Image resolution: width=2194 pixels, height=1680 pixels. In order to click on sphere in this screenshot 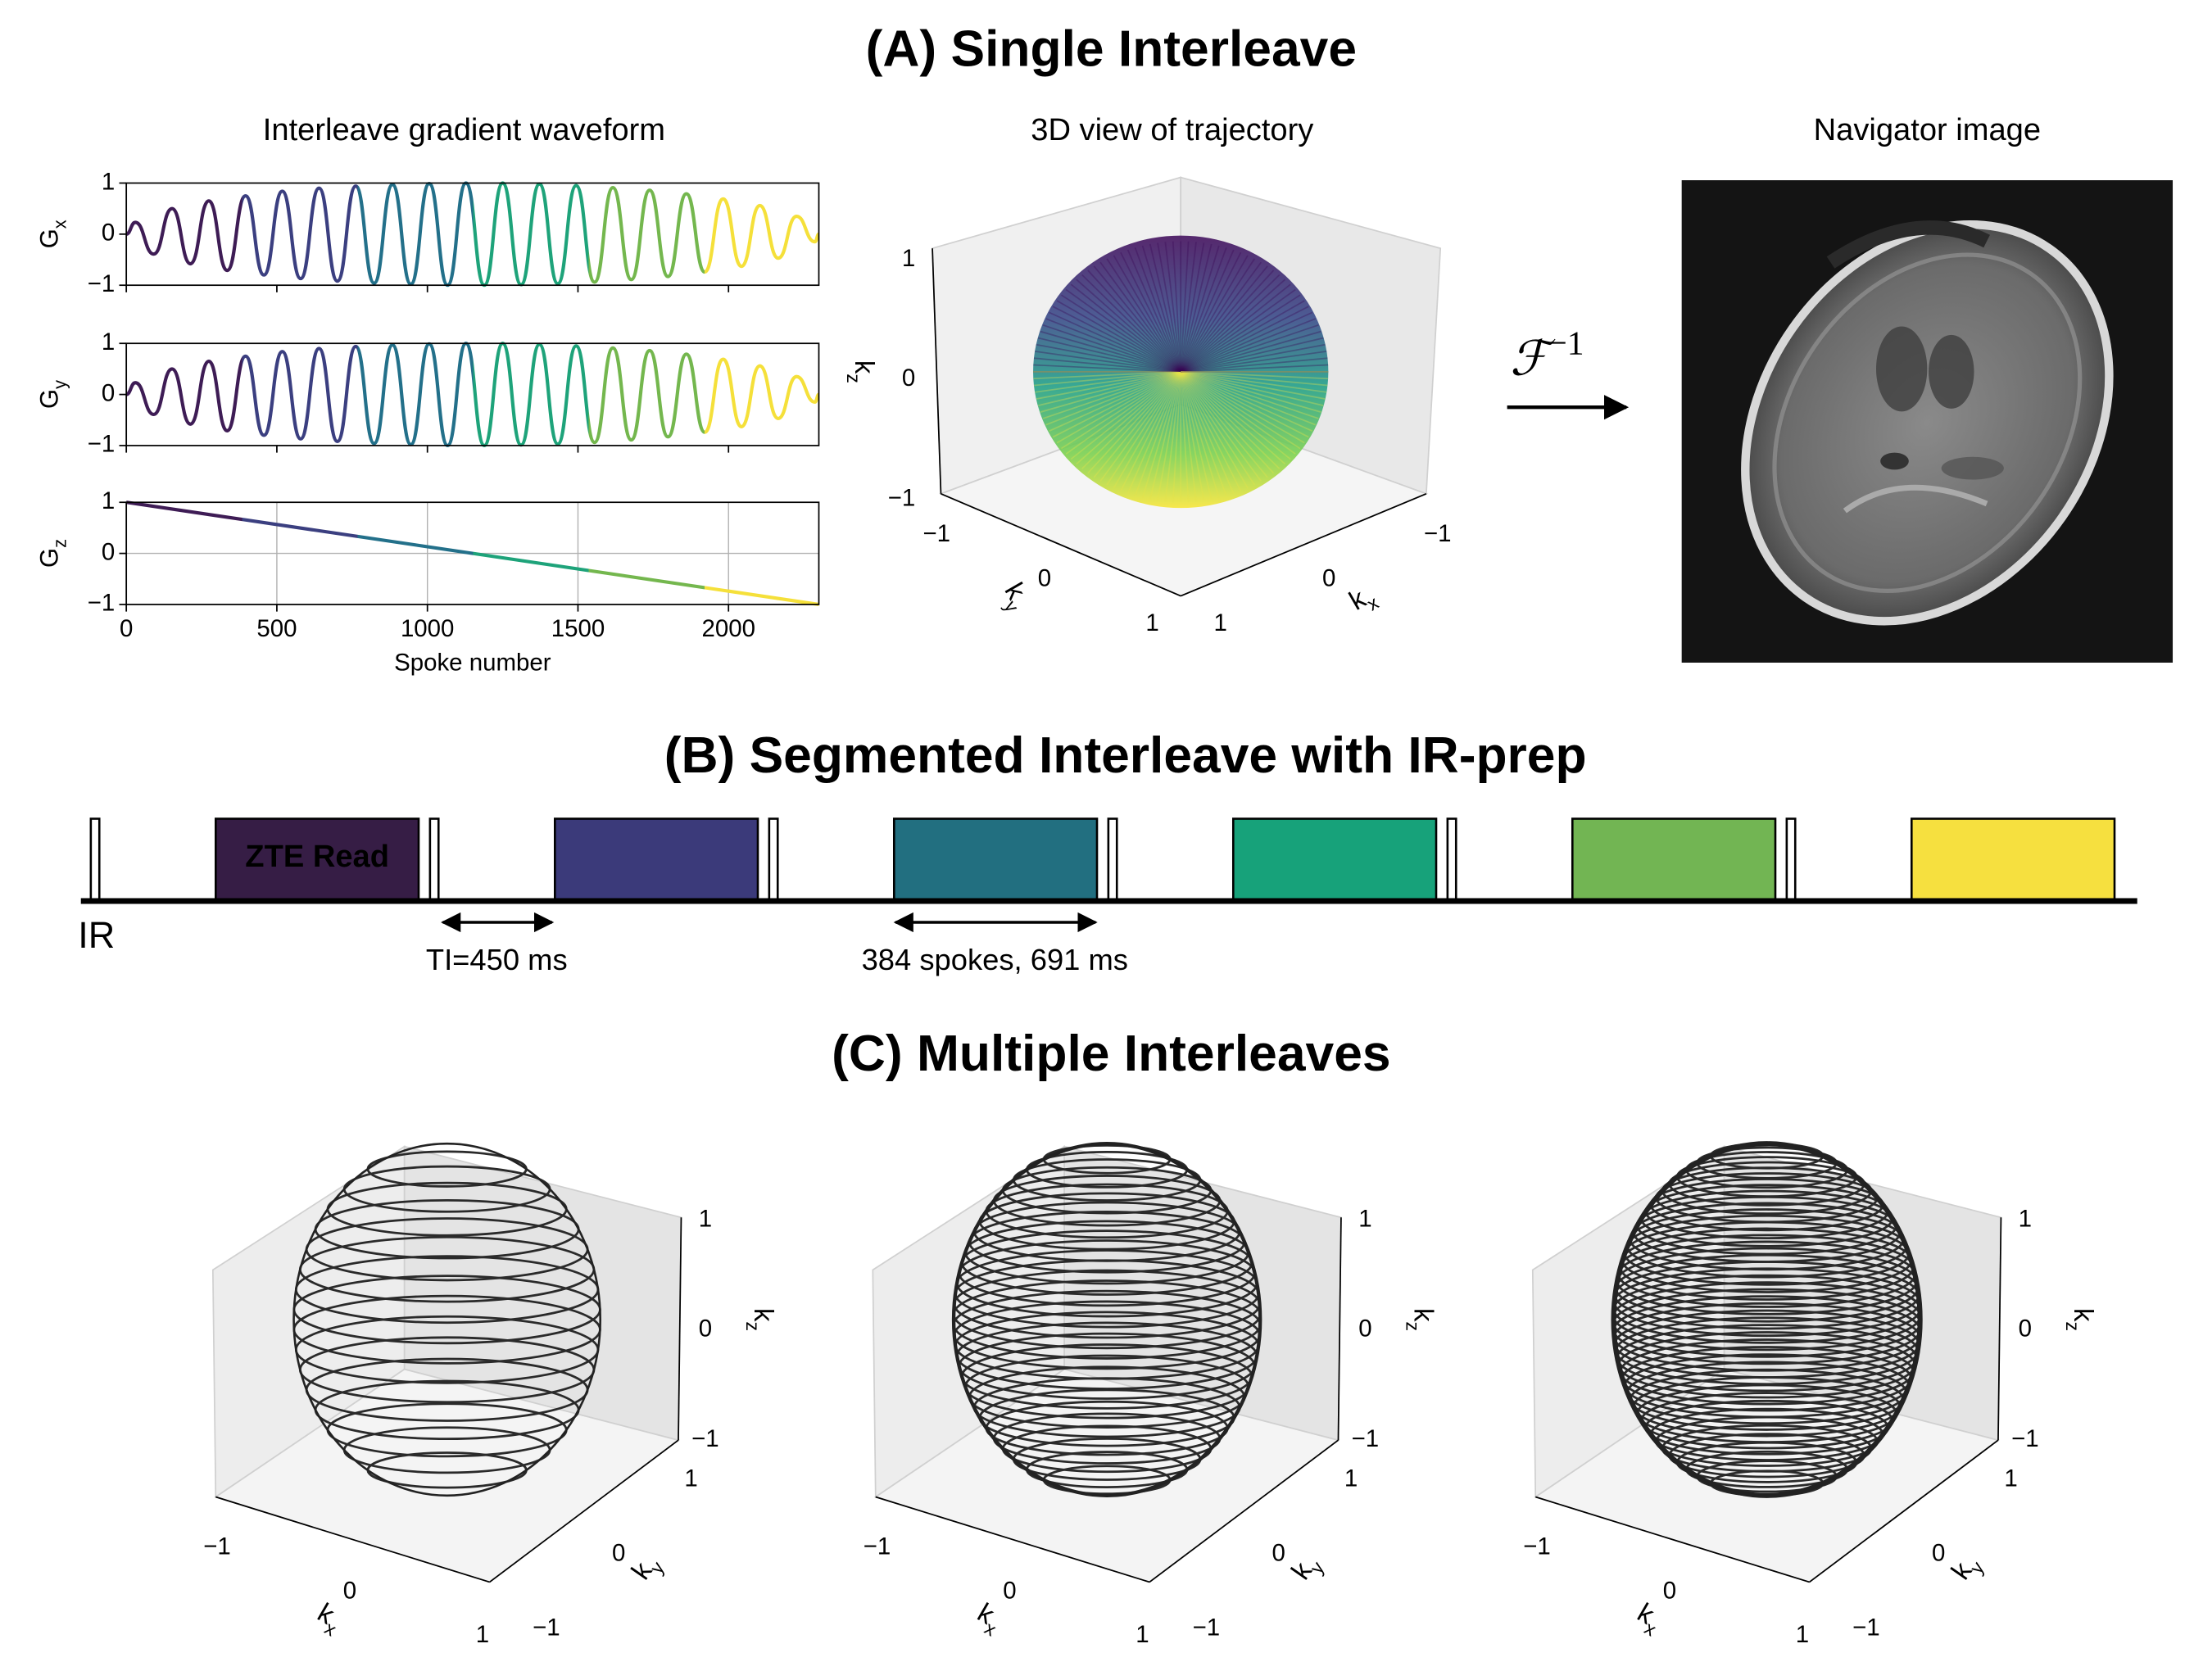, I will do `click(1181, 372)`.